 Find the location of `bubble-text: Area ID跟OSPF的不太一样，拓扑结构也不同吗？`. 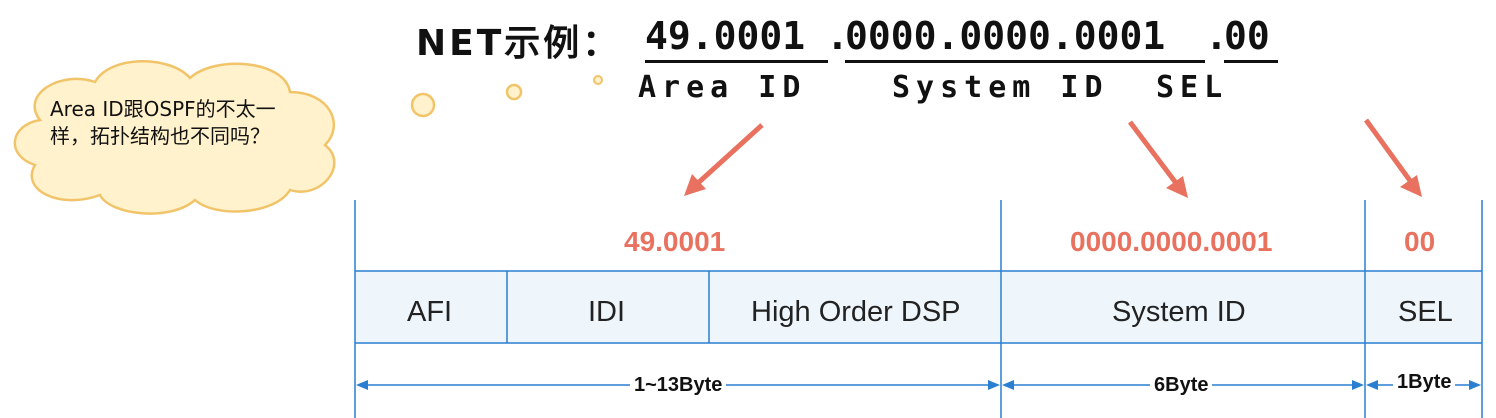

bubble-text: Area ID跟OSPF的不太一样，拓扑结构也不同吗？ is located at coordinates (163, 122).